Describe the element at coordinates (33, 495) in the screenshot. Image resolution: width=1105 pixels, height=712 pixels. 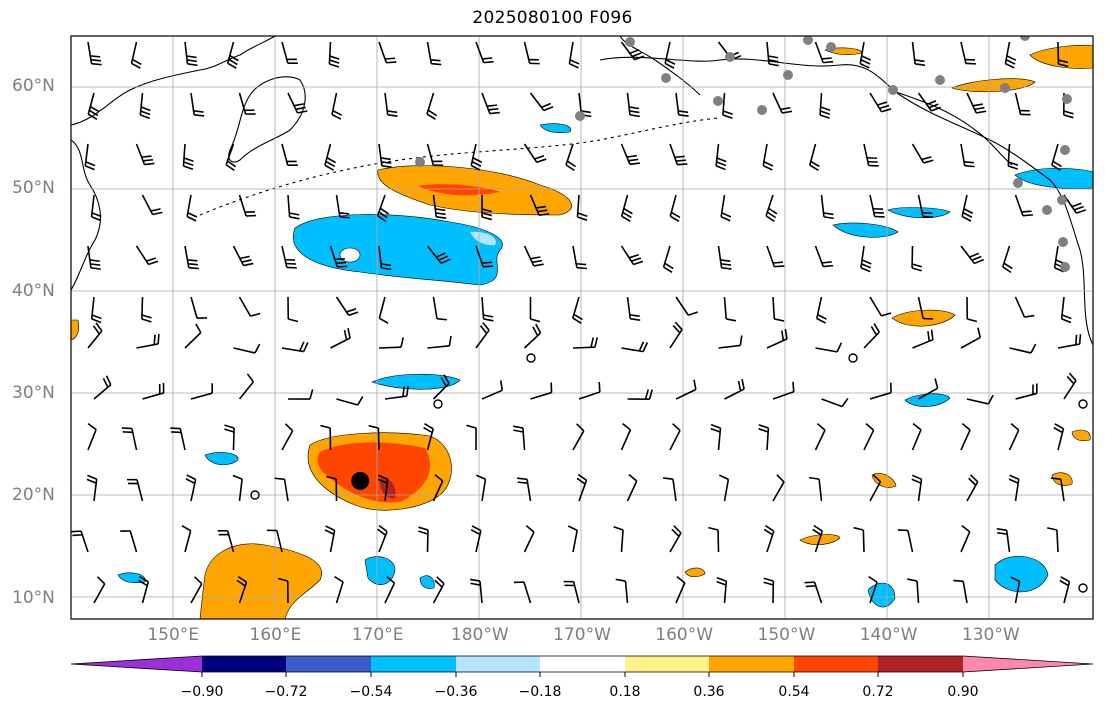
I see `lat-label: 20°N` at that location.